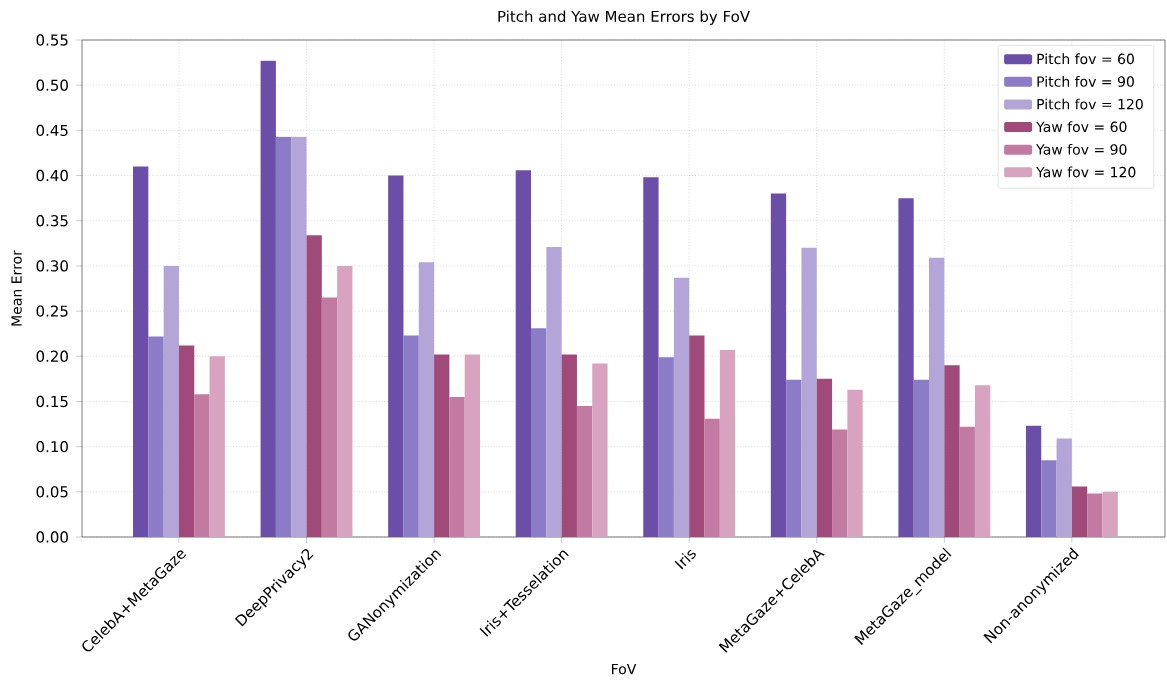 The height and width of the screenshot is (691, 1167). Describe the element at coordinates (624, 669) in the screenshot. I see `x-axis-title: FoV` at that location.